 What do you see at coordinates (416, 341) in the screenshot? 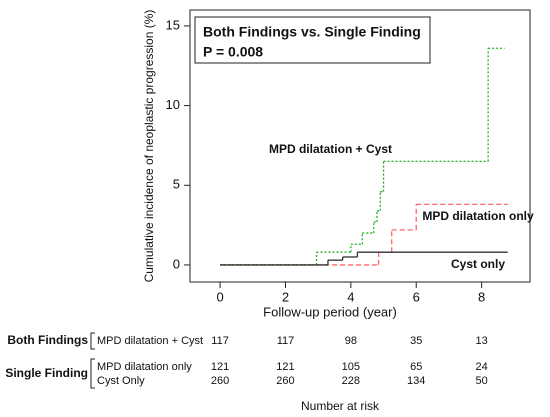
I see `risk-count: 35` at bounding box center [416, 341].